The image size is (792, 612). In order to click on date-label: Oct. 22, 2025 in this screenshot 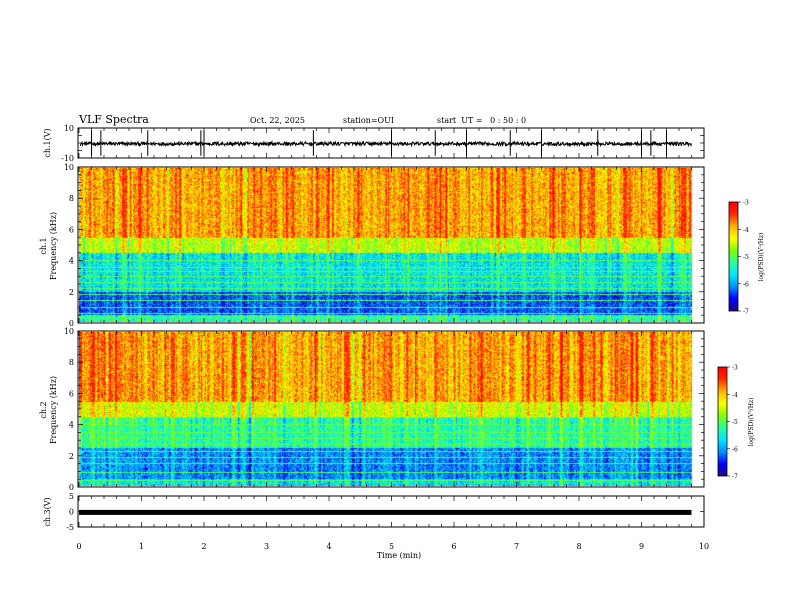, I will do `click(277, 120)`.